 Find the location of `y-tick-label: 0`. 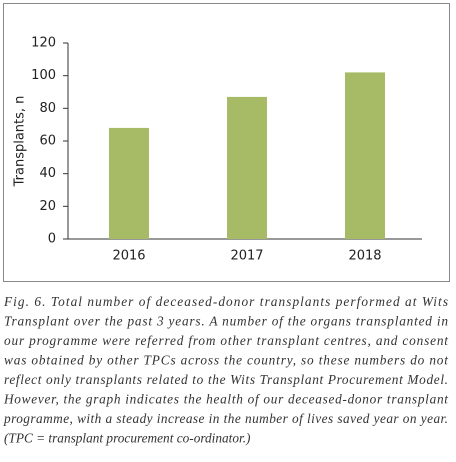

y-tick-label: 0 is located at coordinates (52, 239).